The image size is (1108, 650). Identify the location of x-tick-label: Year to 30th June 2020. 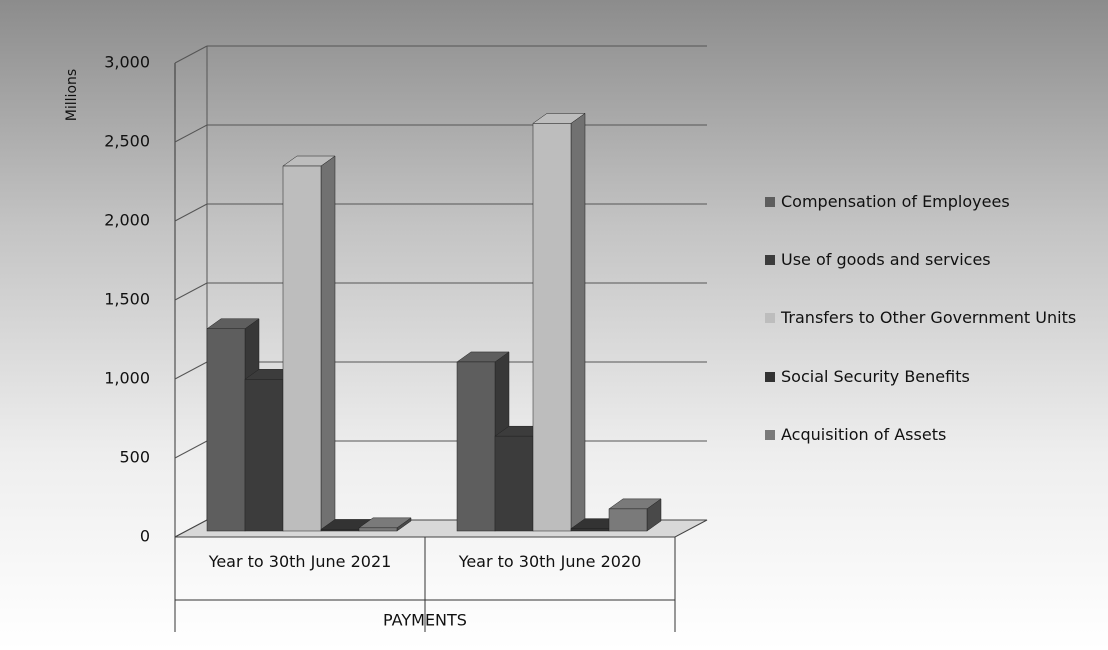
(550, 561).